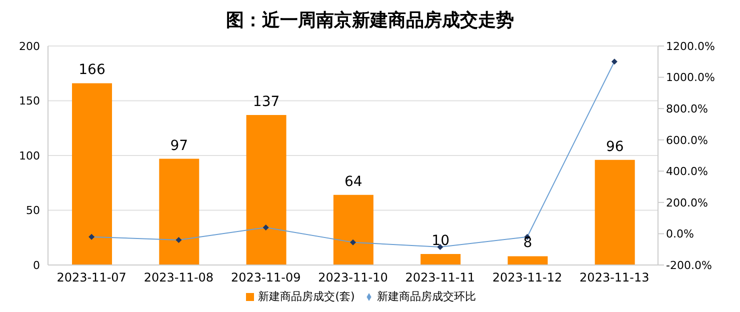 The width and height of the screenshot is (740, 312). What do you see at coordinates (687, 171) in the screenshot?
I see `y2-tick-label: 400.0%` at bounding box center [687, 171].